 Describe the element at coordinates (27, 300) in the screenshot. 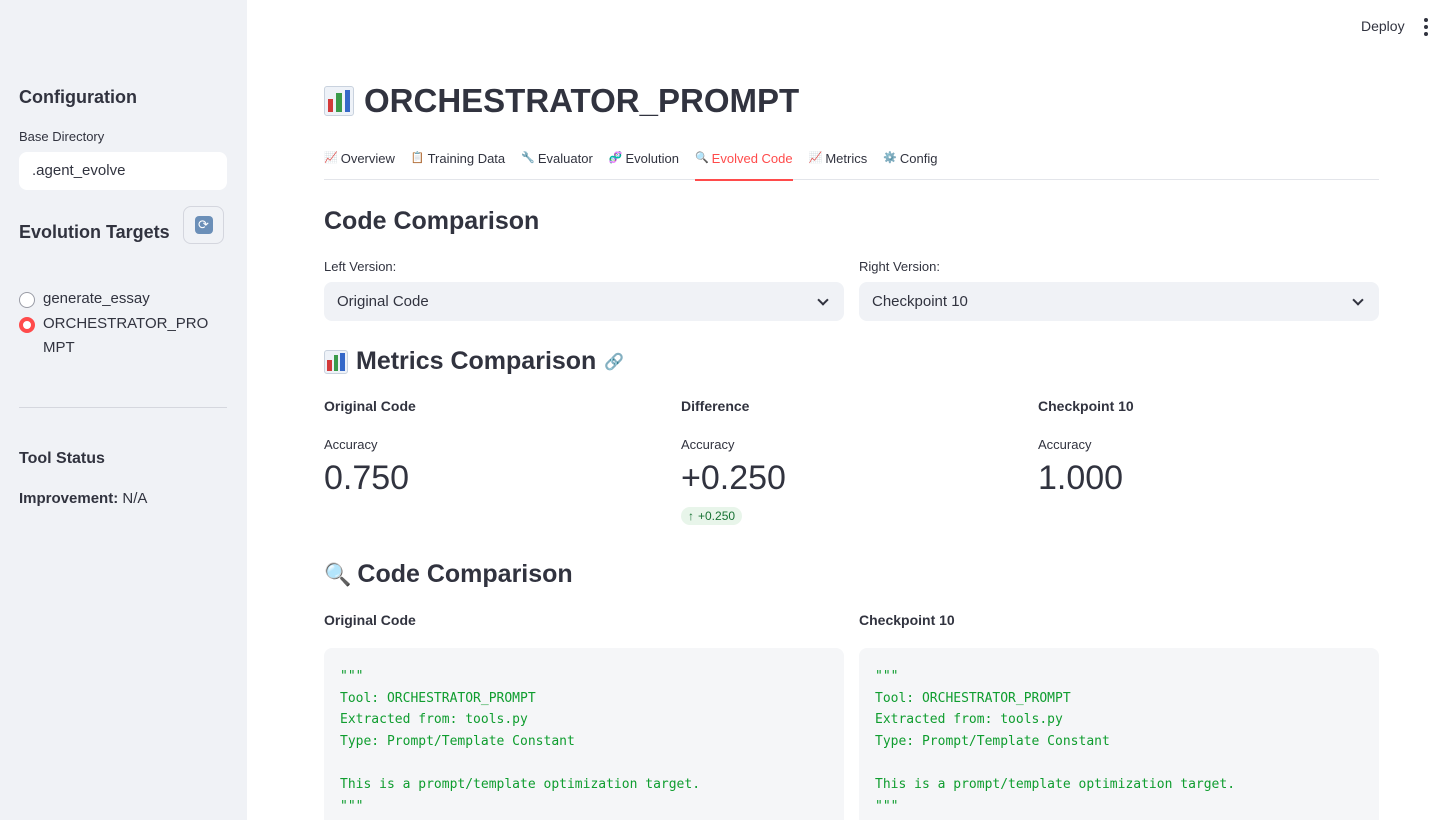

I see `radio-unchecked-icon` at that location.